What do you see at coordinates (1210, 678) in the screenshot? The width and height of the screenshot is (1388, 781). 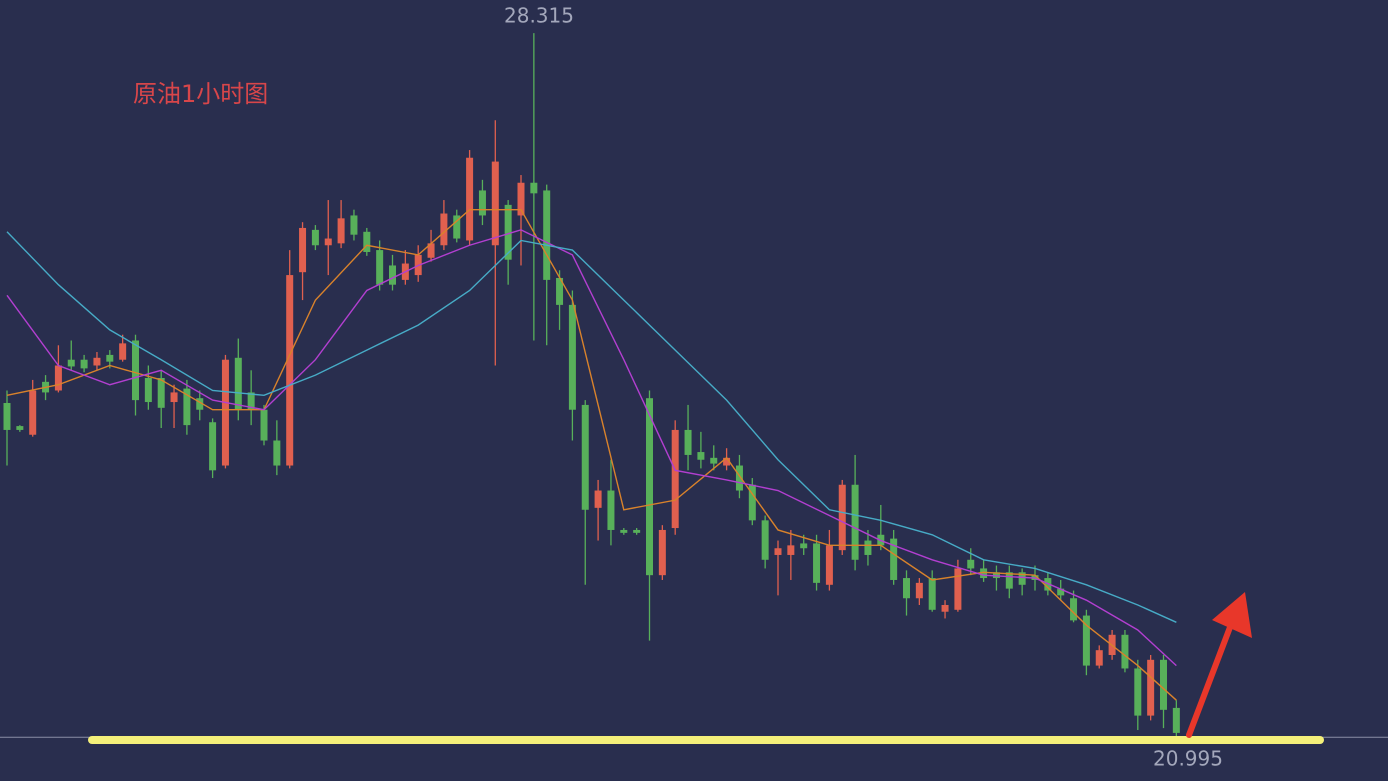 I see `arrow-shaft` at bounding box center [1210, 678].